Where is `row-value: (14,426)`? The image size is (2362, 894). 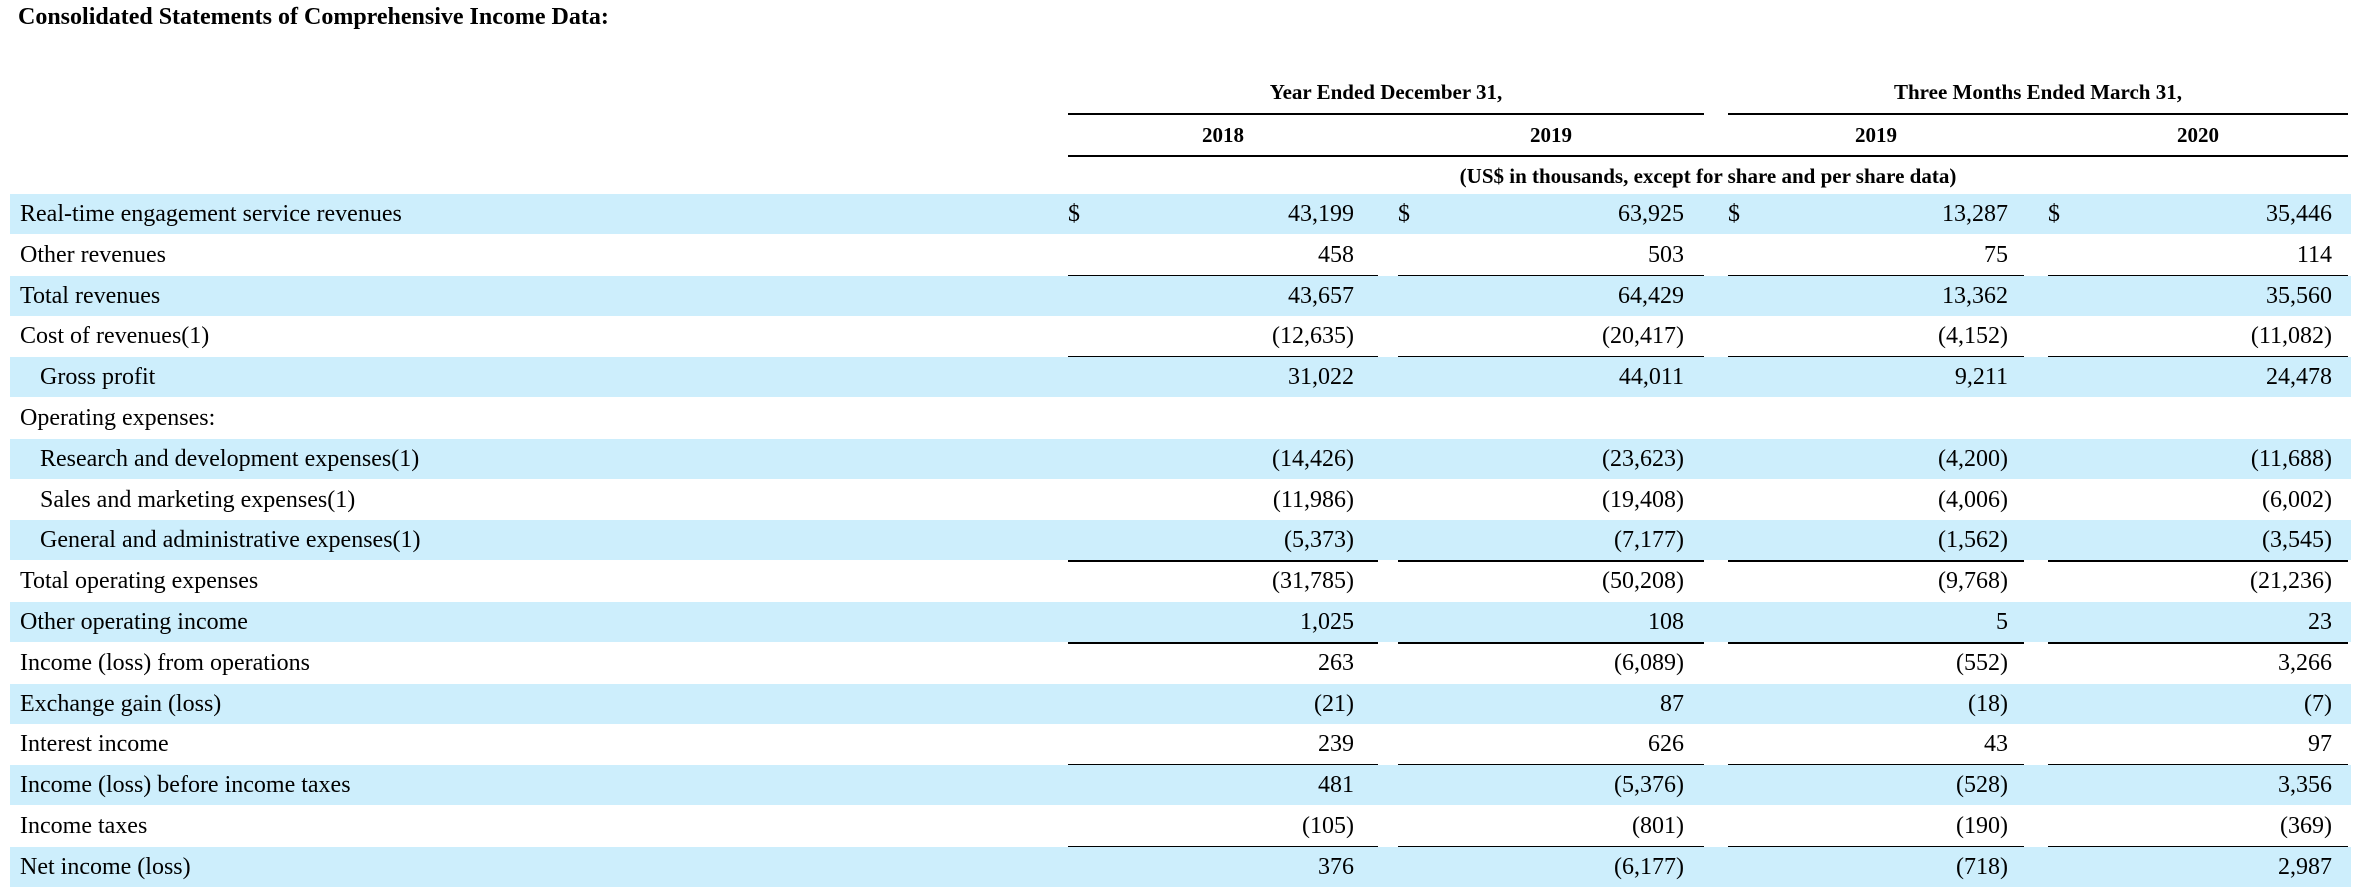 row-value: (14,426) is located at coordinates (1313, 458).